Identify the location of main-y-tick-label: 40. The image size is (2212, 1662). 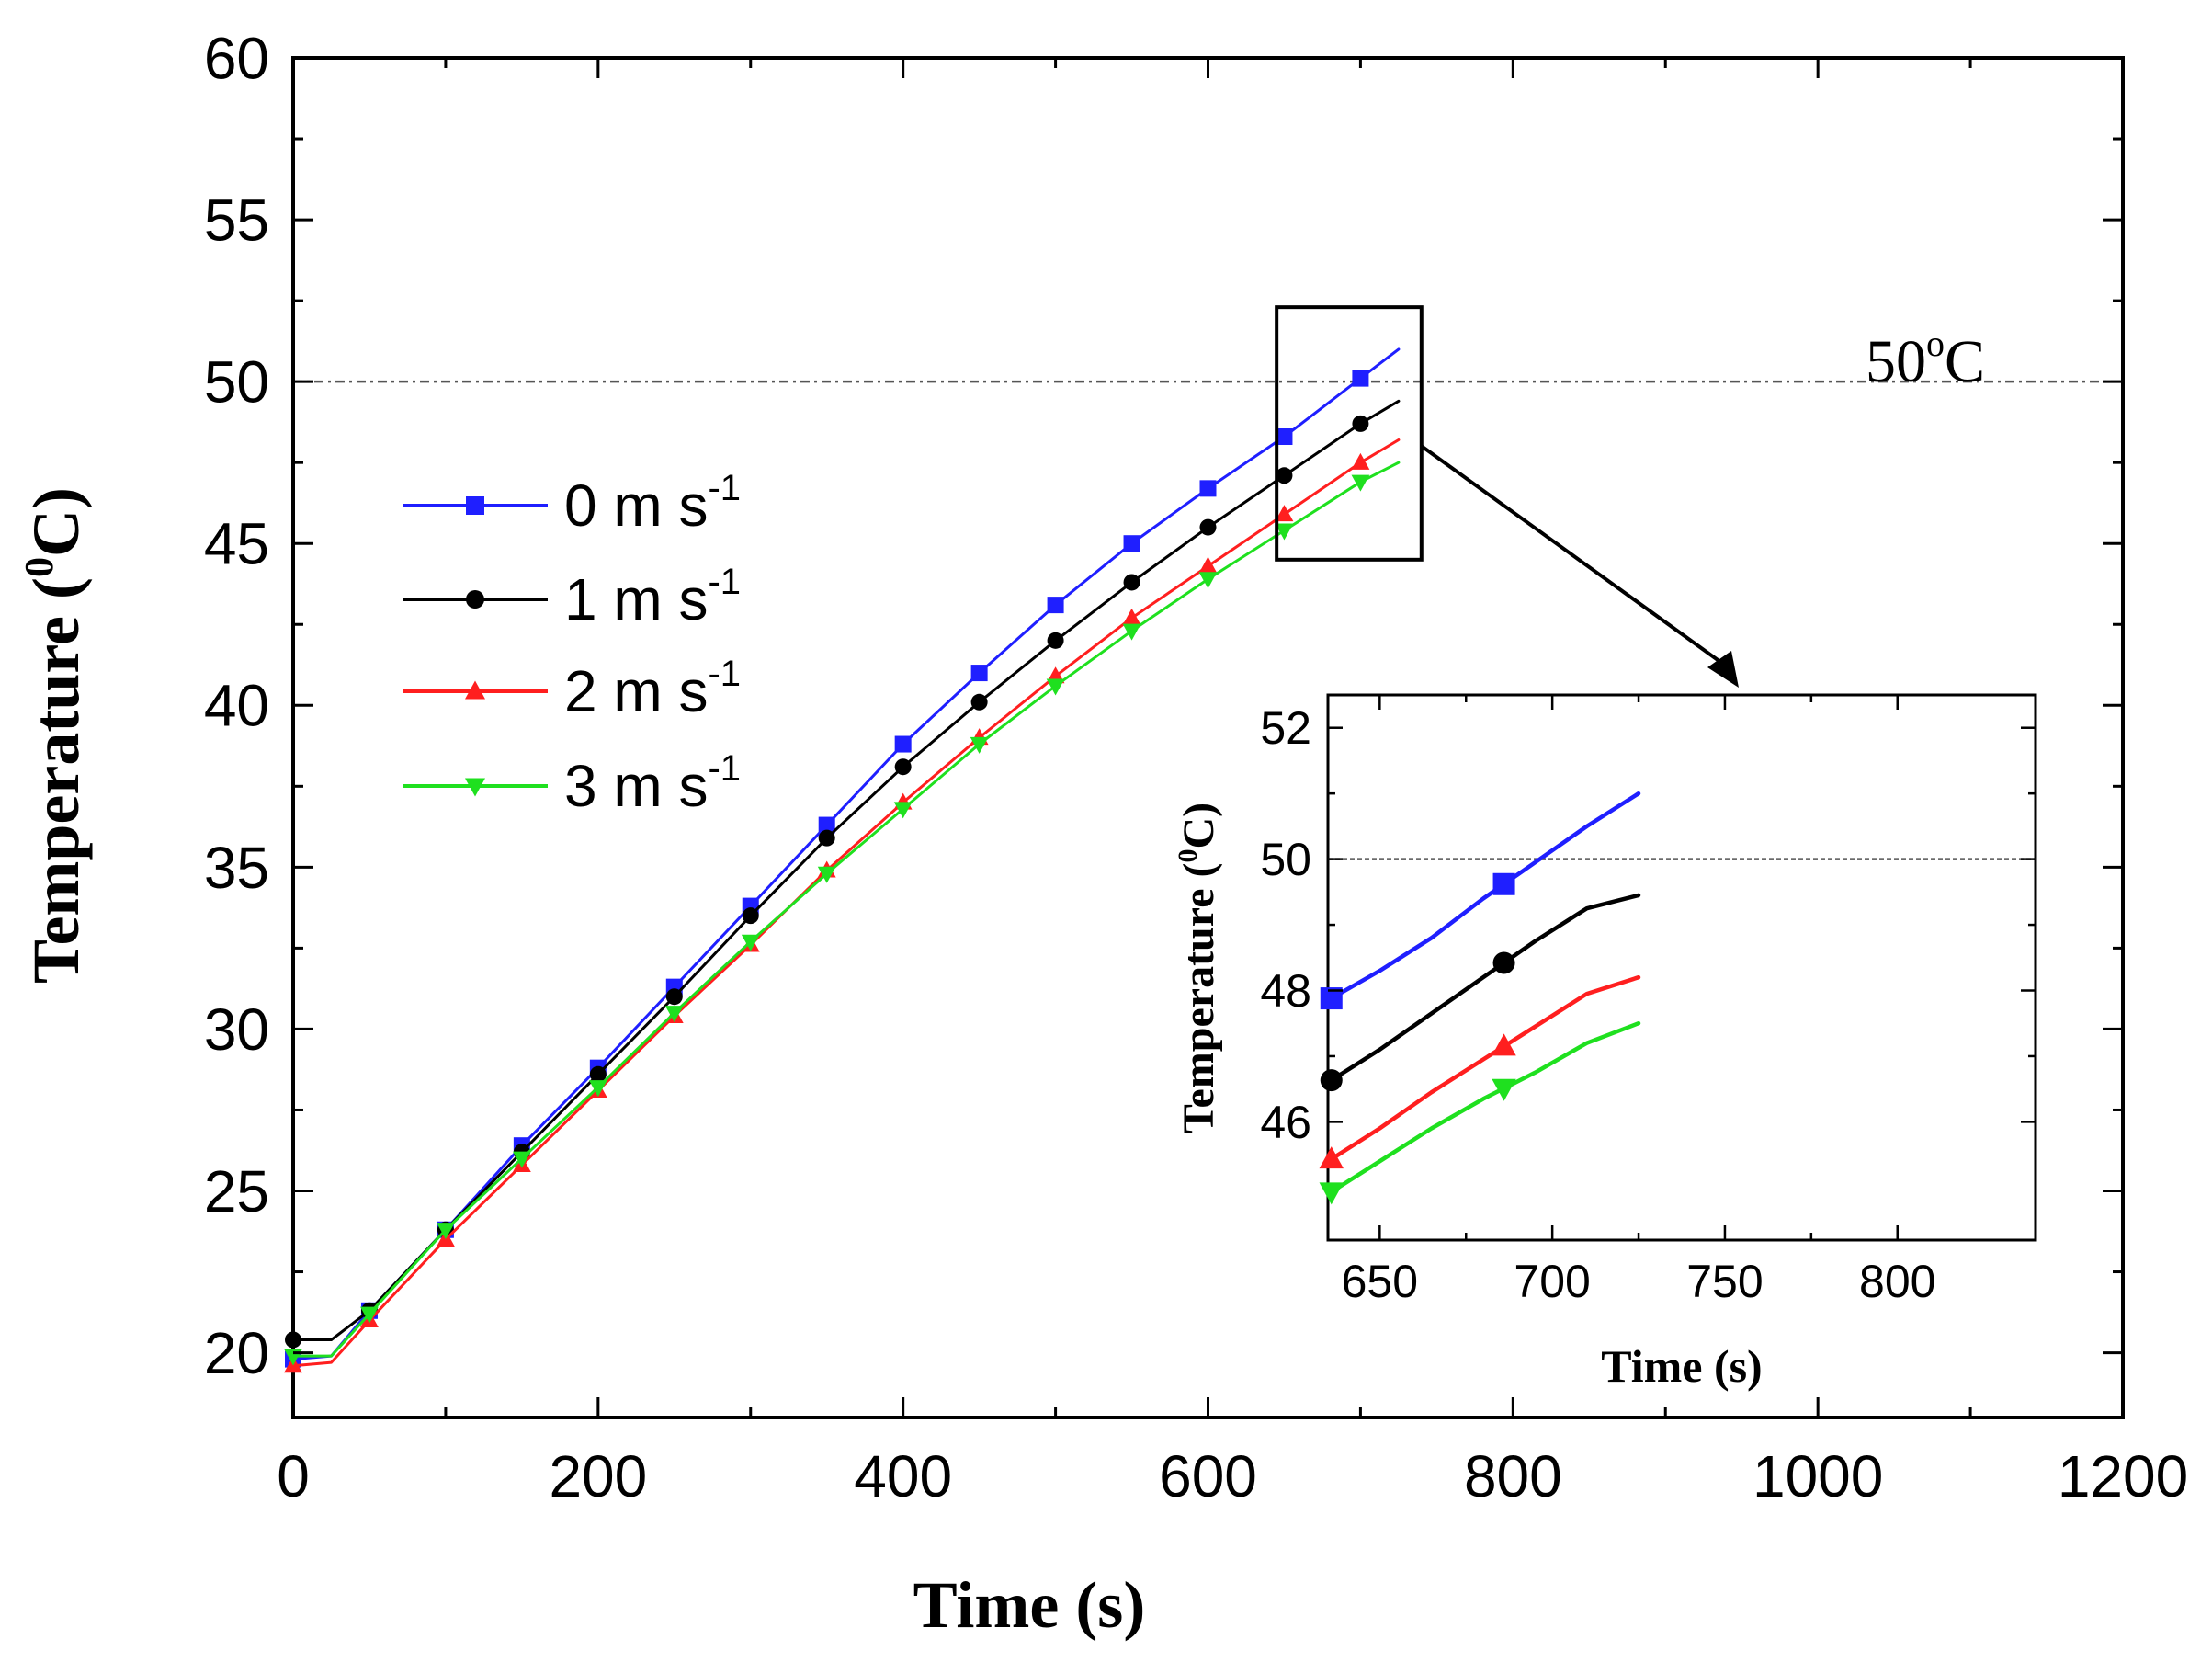
(236, 706).